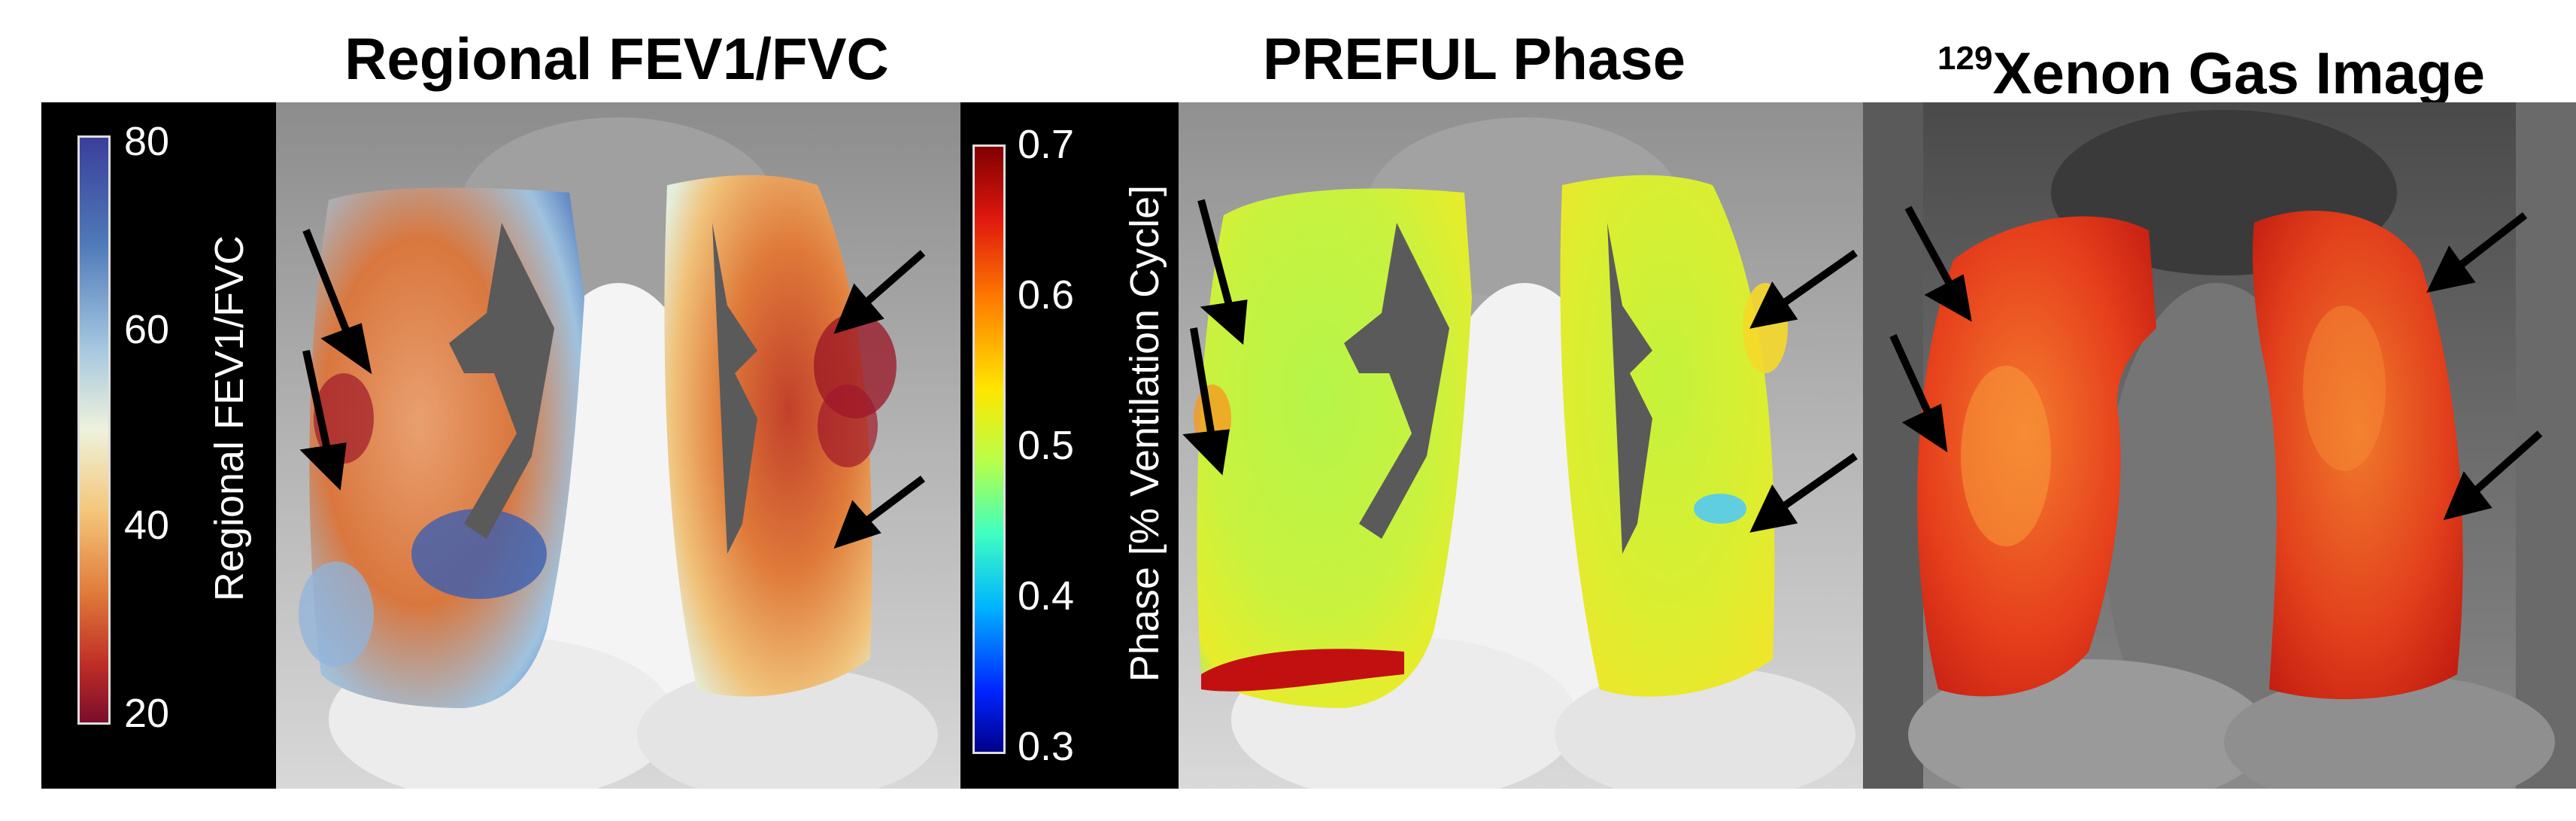 This screenshot has width=2576, height=821. I want to click on colorbar-phase-gradient, so click(989, 449).